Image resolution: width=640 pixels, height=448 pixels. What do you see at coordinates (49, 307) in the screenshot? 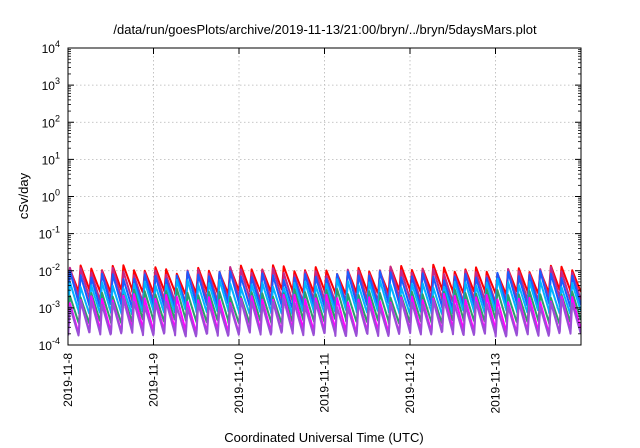
I see `y-tick-label: 10⁻³` at bounding box center [49, 307].